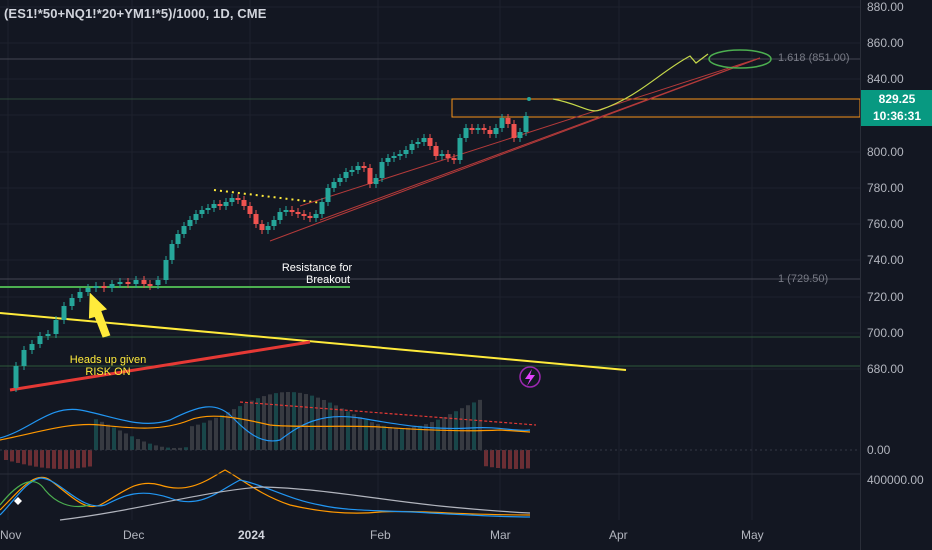 Image resolution: width=932 pixels, height=550 pixels. I want to click on time-label-dec: Dec, so click(134, 535).